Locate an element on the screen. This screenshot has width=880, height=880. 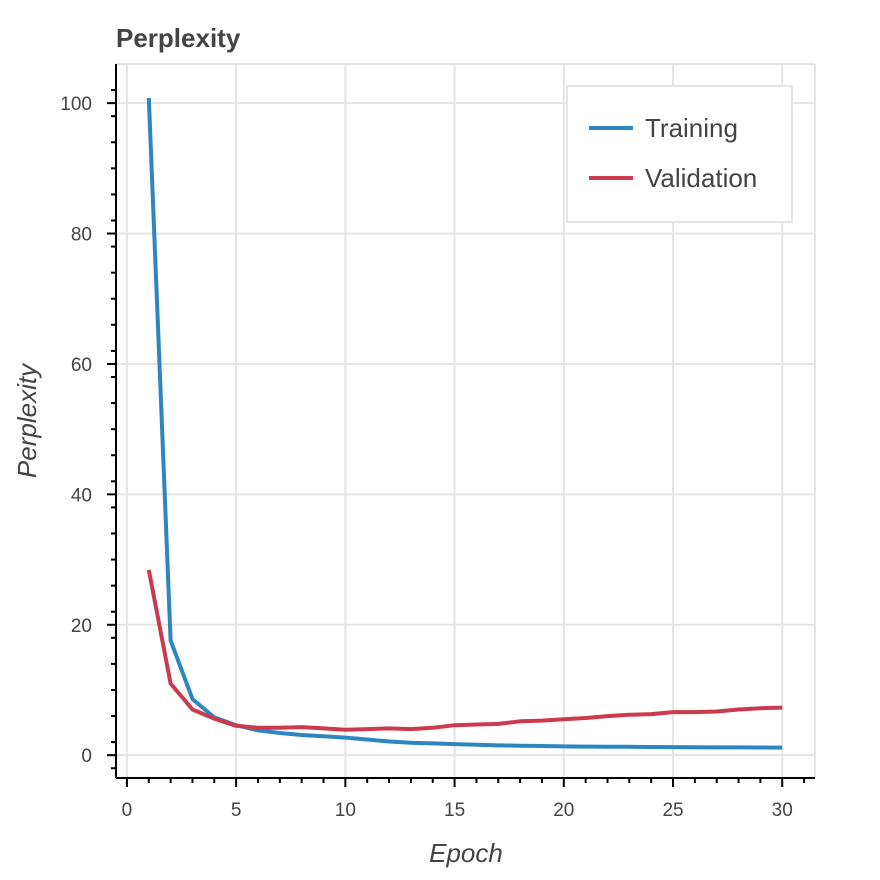
y-tick-label: 80 is located at coordinates (81, 235).